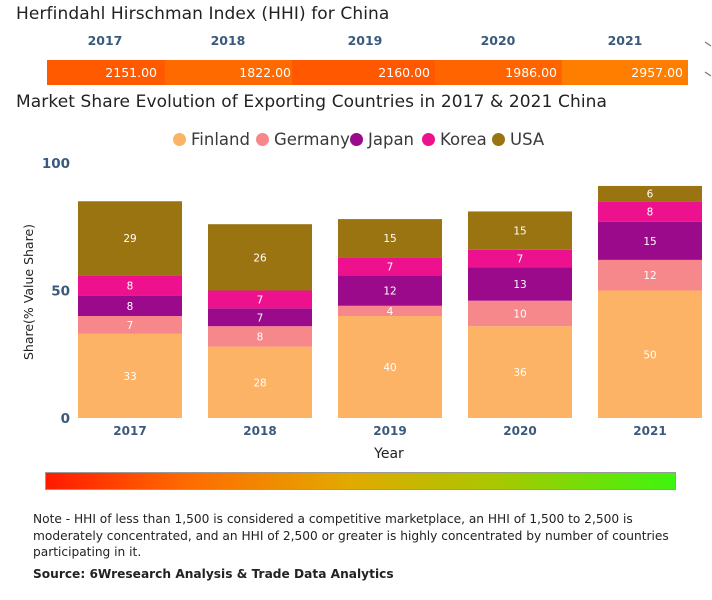 The width and height of the screenshot is (712, 600). What do you see at coordinates (389, 431) in the screenshot?
I see `x-tick-label: 2019` at bounding box center [389, 431].